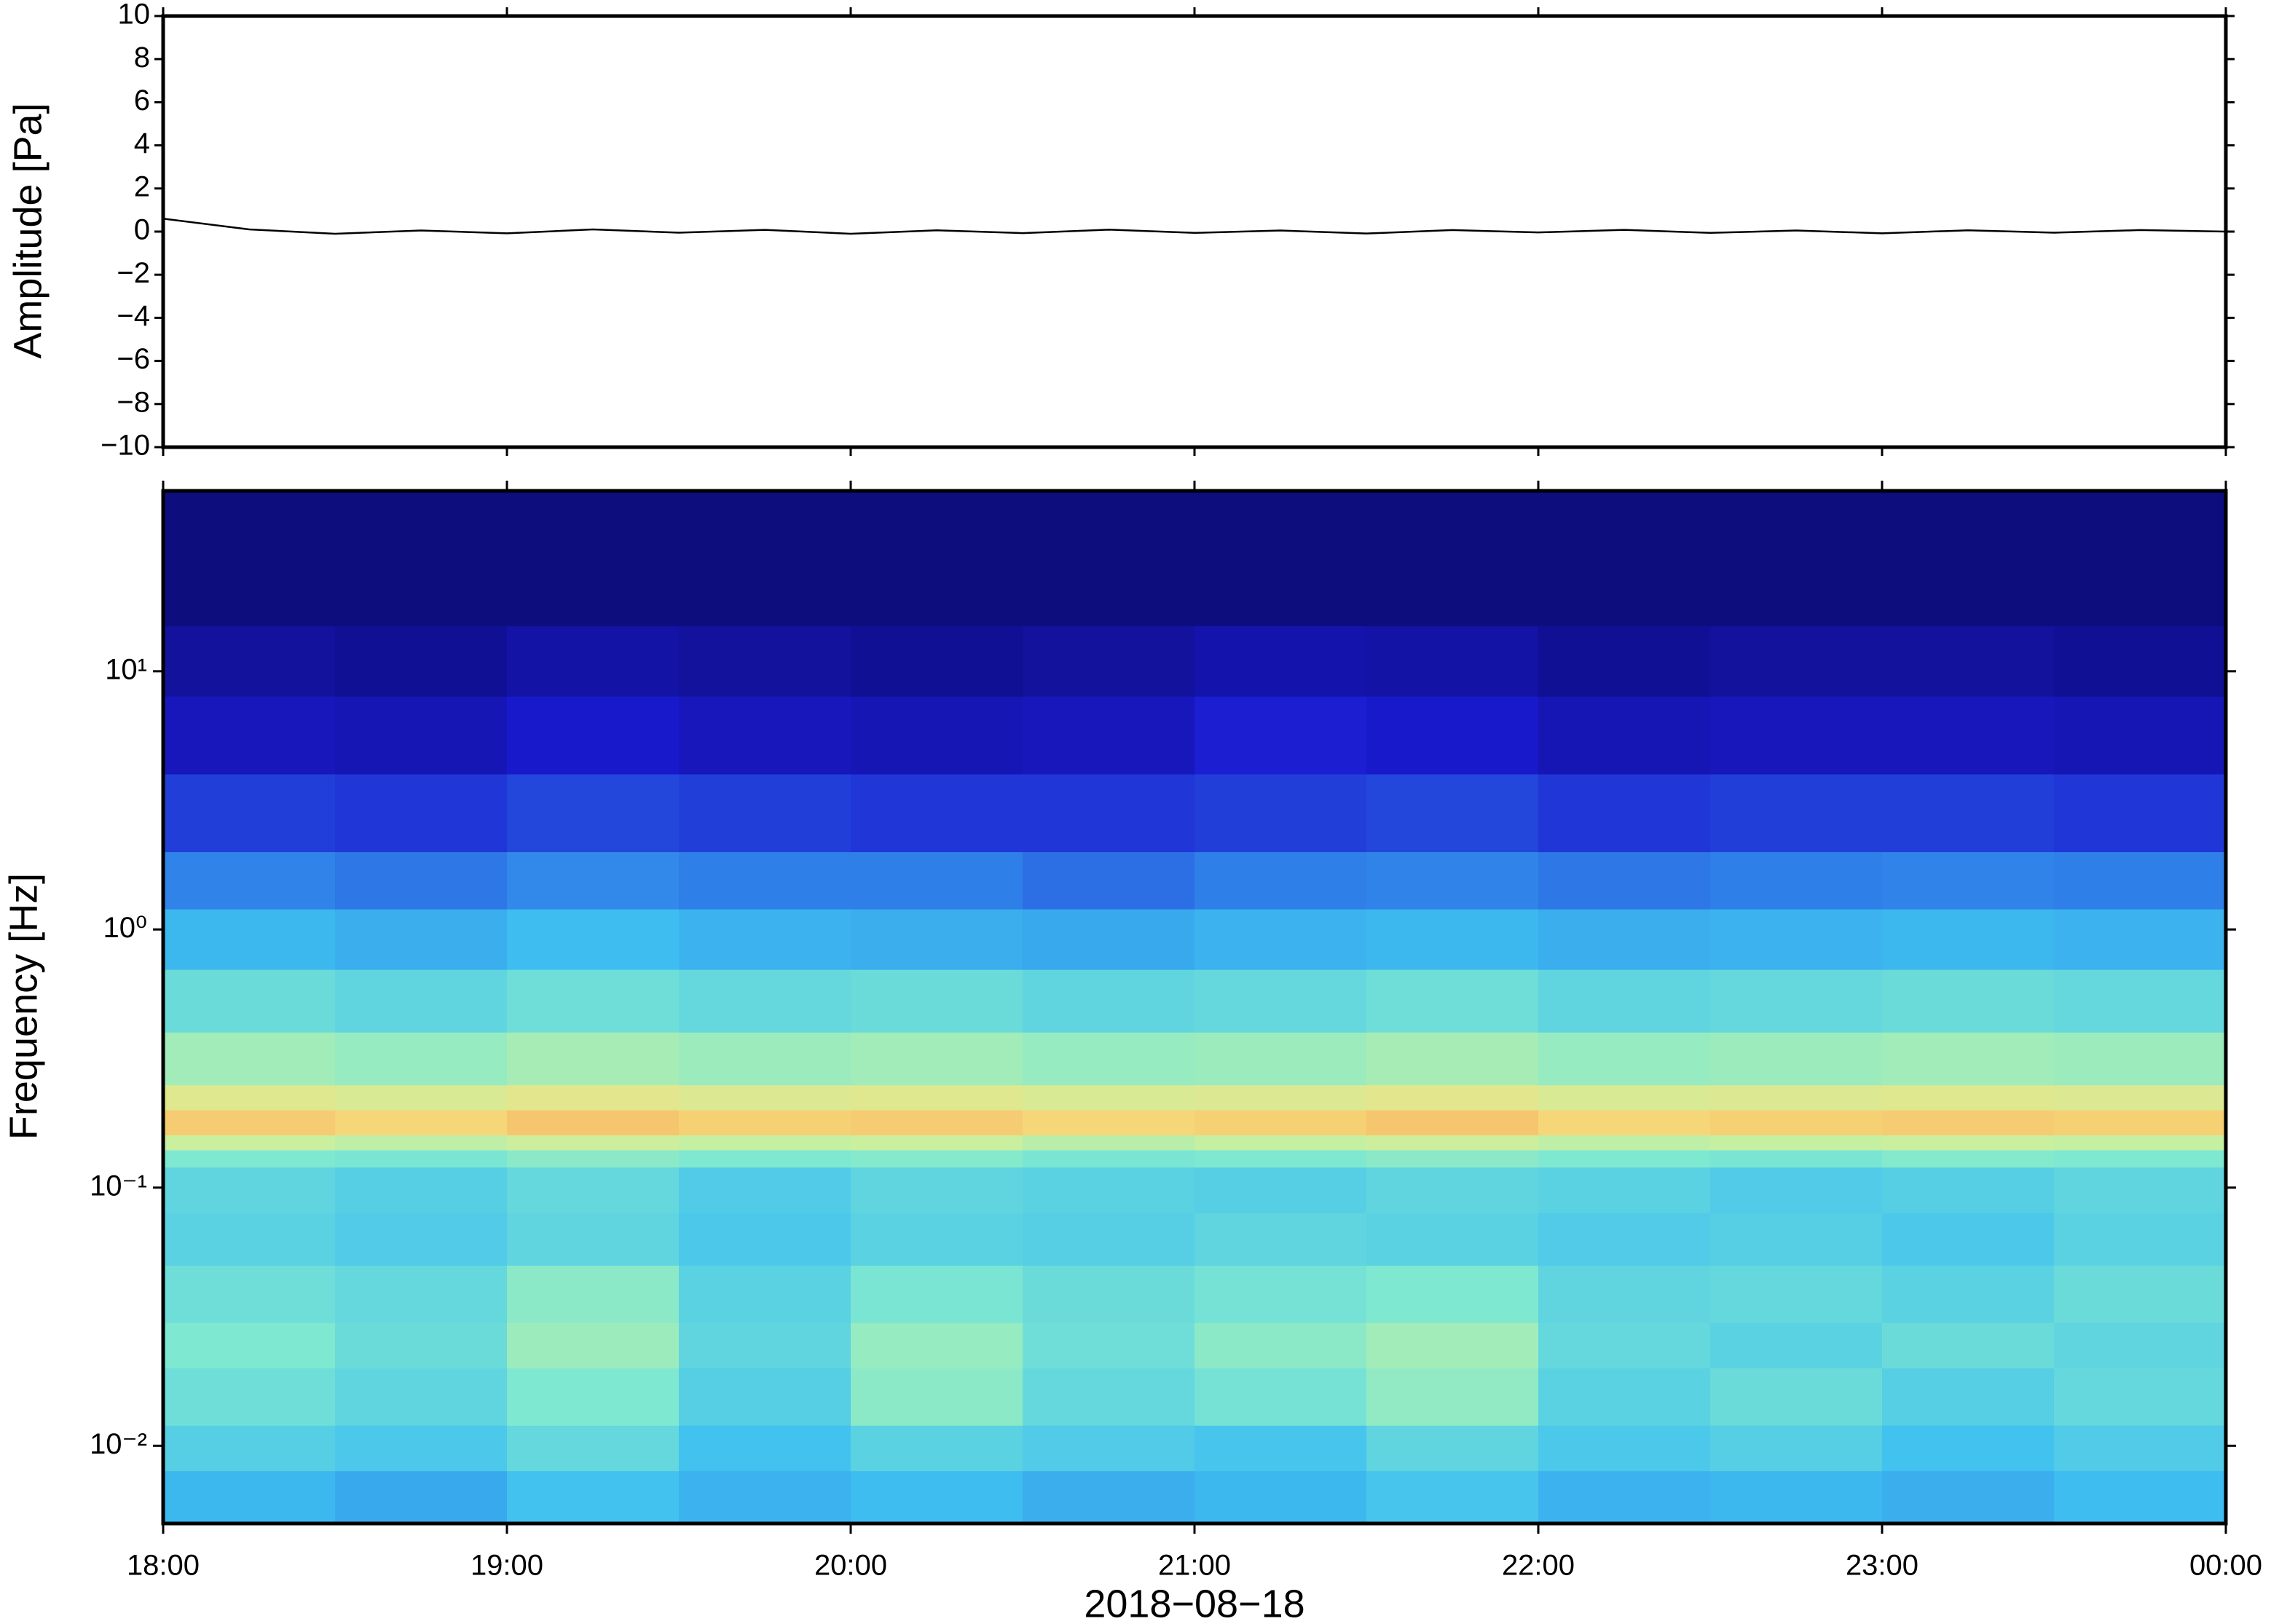 Image resolution: width=2271 pixels, height=1624 pixels. Describe the element at coordinates (851, 1566) in the screenshot. I see `x-tick-label: 20:00` at that location.